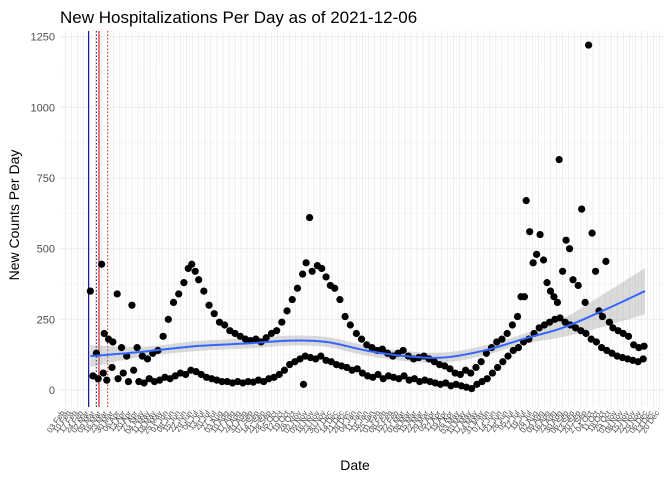 This screenshot has width=672, height=480. Describe the element at coordinates (46, 250) in the screenshot. I see `y-tick-label: 500` at that location.